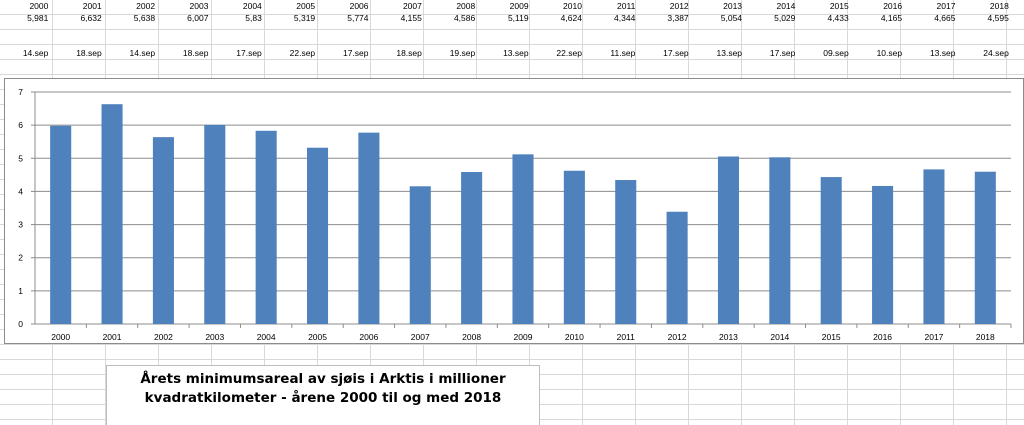 The image size is (1024, 425). What do you see at coordinates (786, 6) in the screenshot?
I see `year-cell: 2014` at bounding box center [786, 6].